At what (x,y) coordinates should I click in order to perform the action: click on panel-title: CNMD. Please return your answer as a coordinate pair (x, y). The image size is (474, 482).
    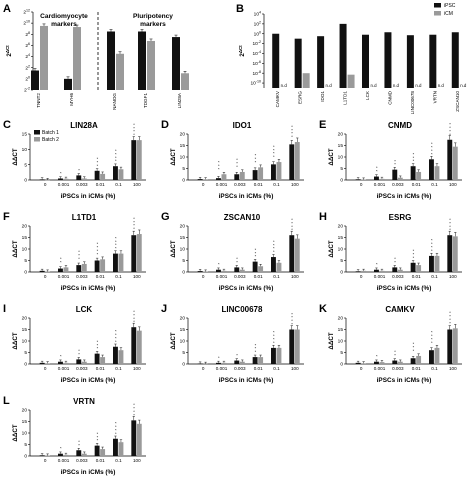
    Looking at the image, I should click on (400, 125).